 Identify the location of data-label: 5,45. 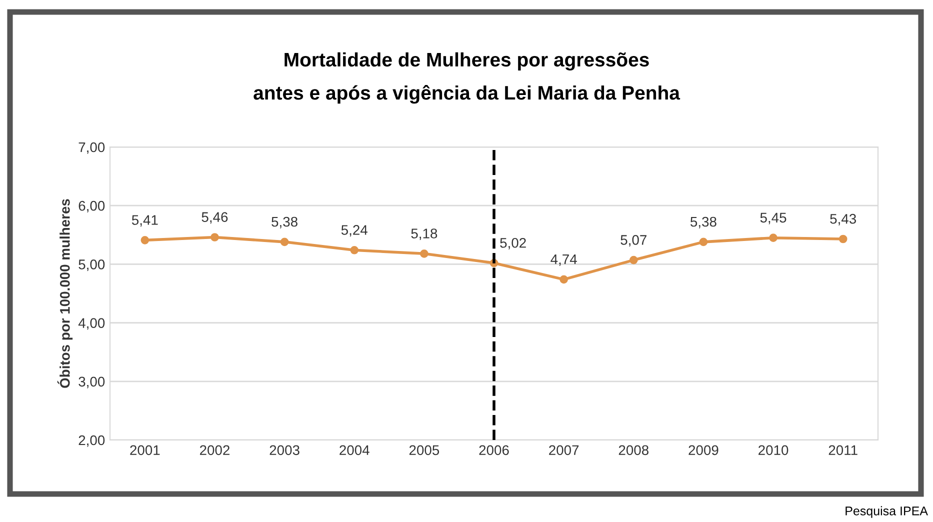
(773, 218).